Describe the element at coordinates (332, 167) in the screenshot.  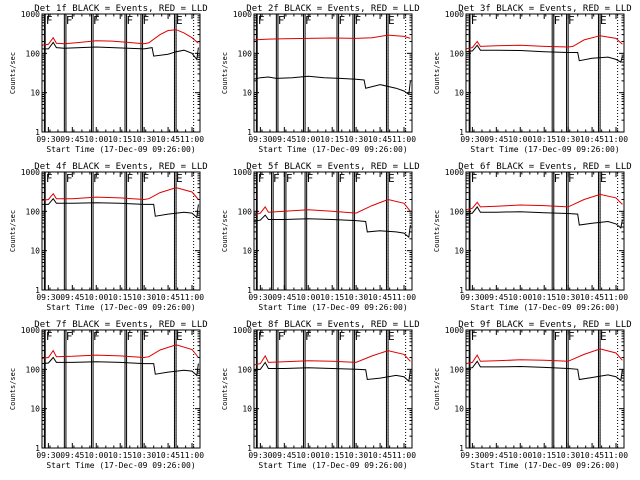
I see `panel-title: Det 5f BLACK = Events, RED = LLD` at that location.